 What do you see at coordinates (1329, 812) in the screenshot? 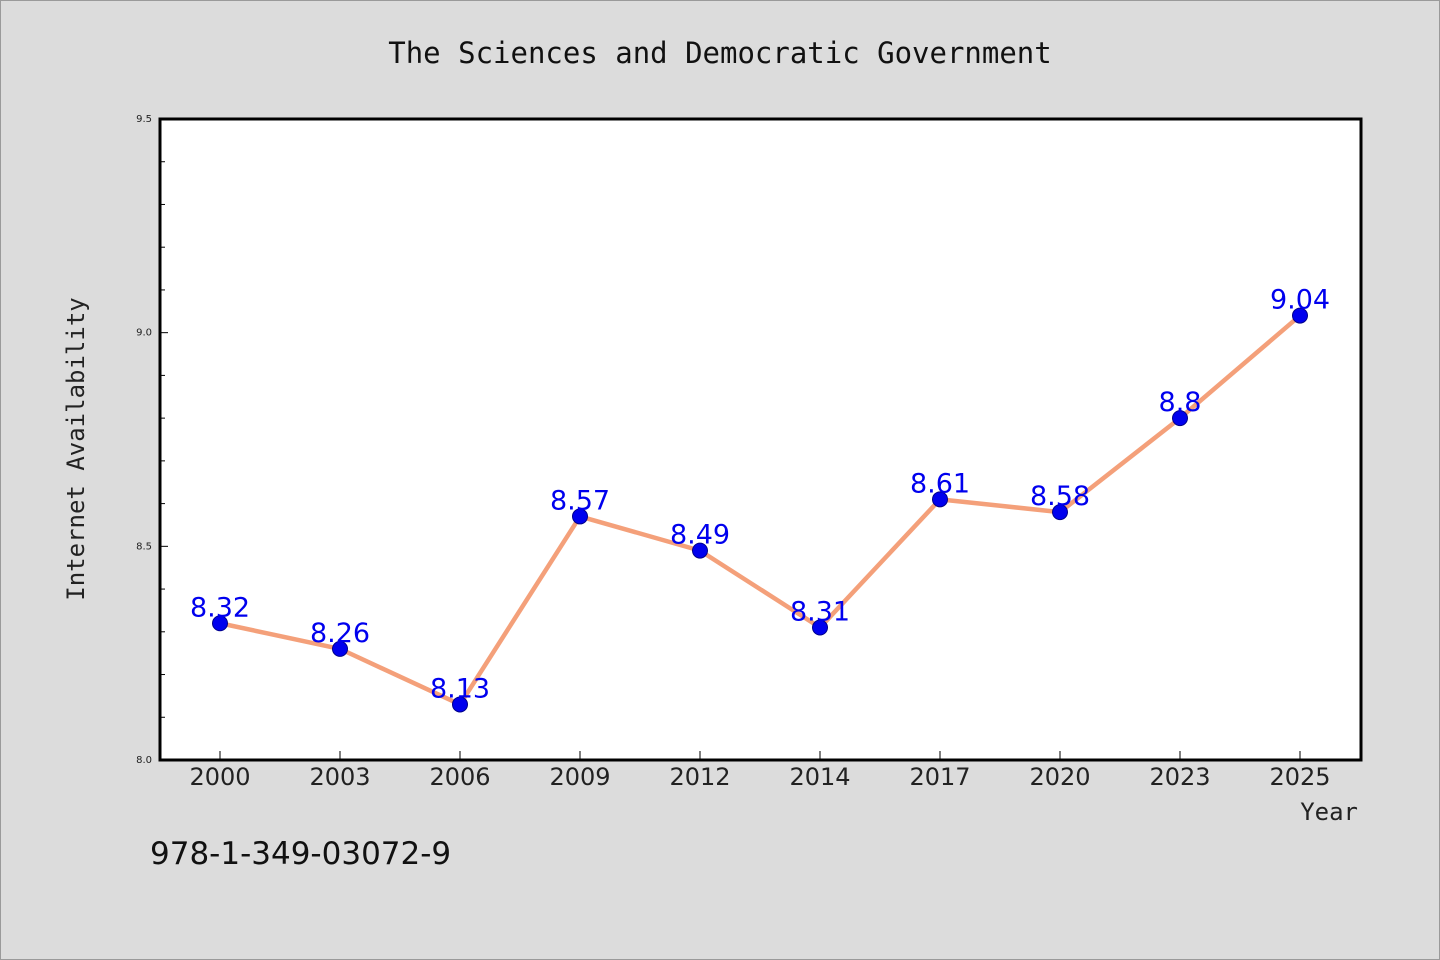
I see `x-axis-label: Year` at bounding box center [1329, 812].